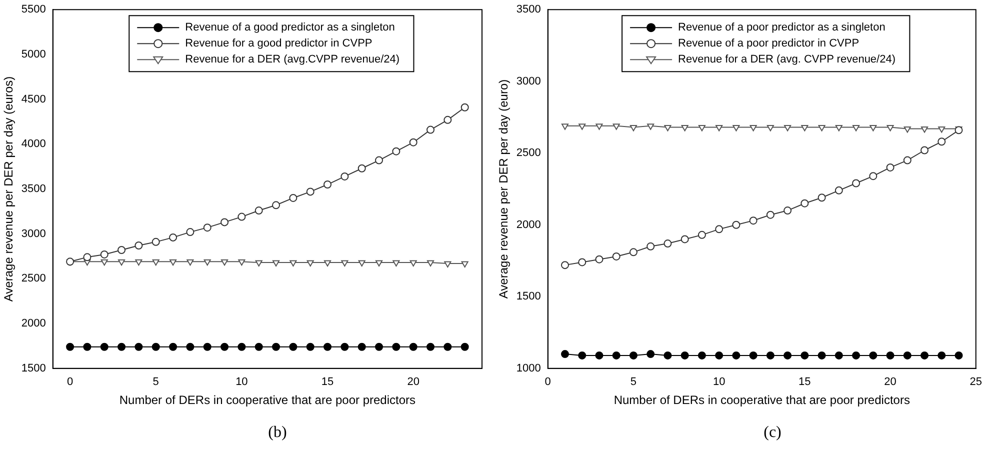 Image resolution: width=990 pixels, height=466 pixels. I want to click on y-tick-label: 4500, so click(33, 99).